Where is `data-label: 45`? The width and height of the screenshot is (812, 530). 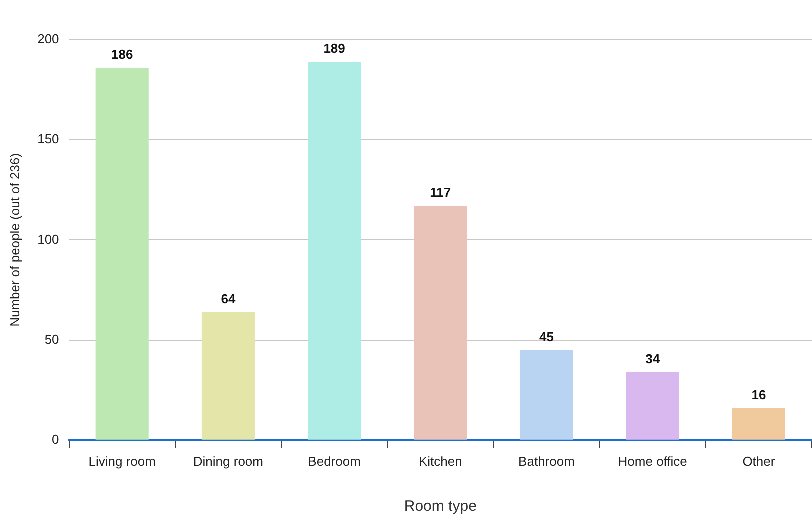
data-label: 45 is located at coordinates (547, 336).